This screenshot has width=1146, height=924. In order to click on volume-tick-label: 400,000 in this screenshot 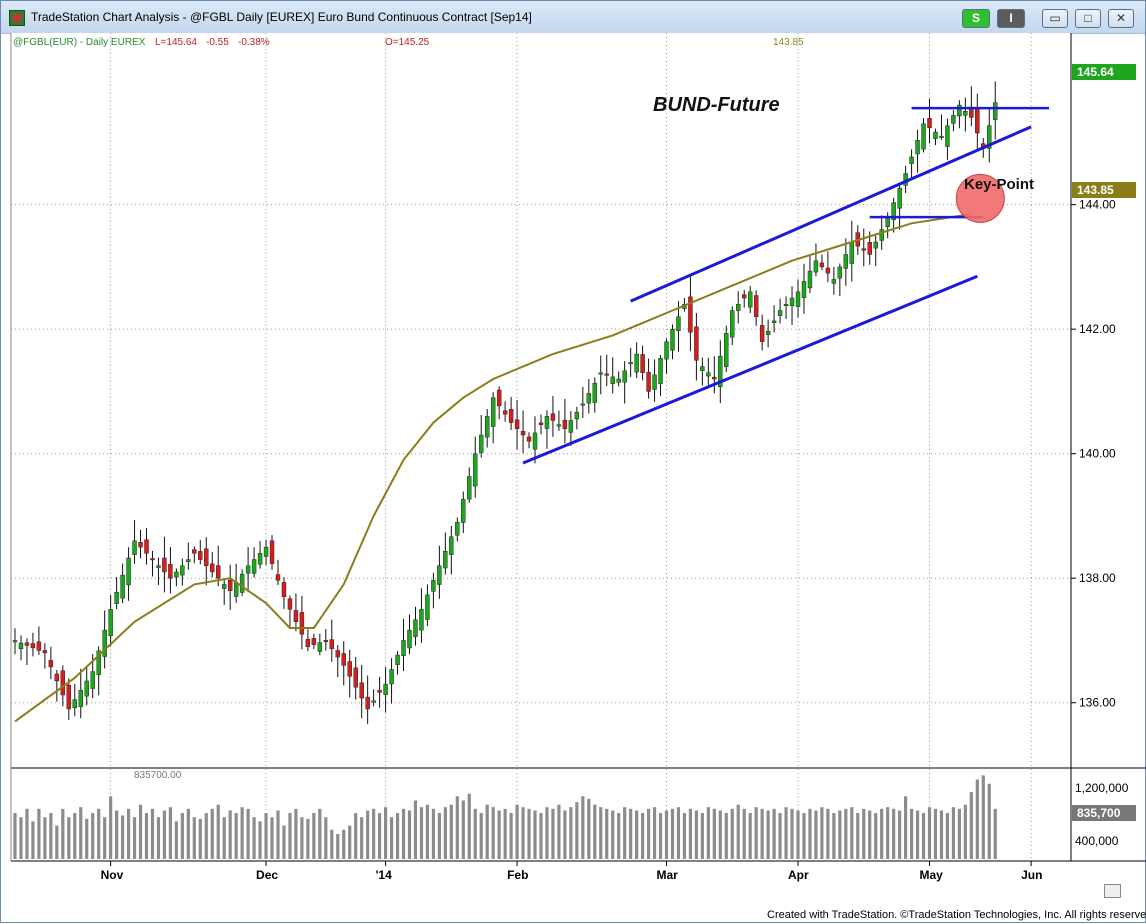, I will do `click(1097, 841)`.